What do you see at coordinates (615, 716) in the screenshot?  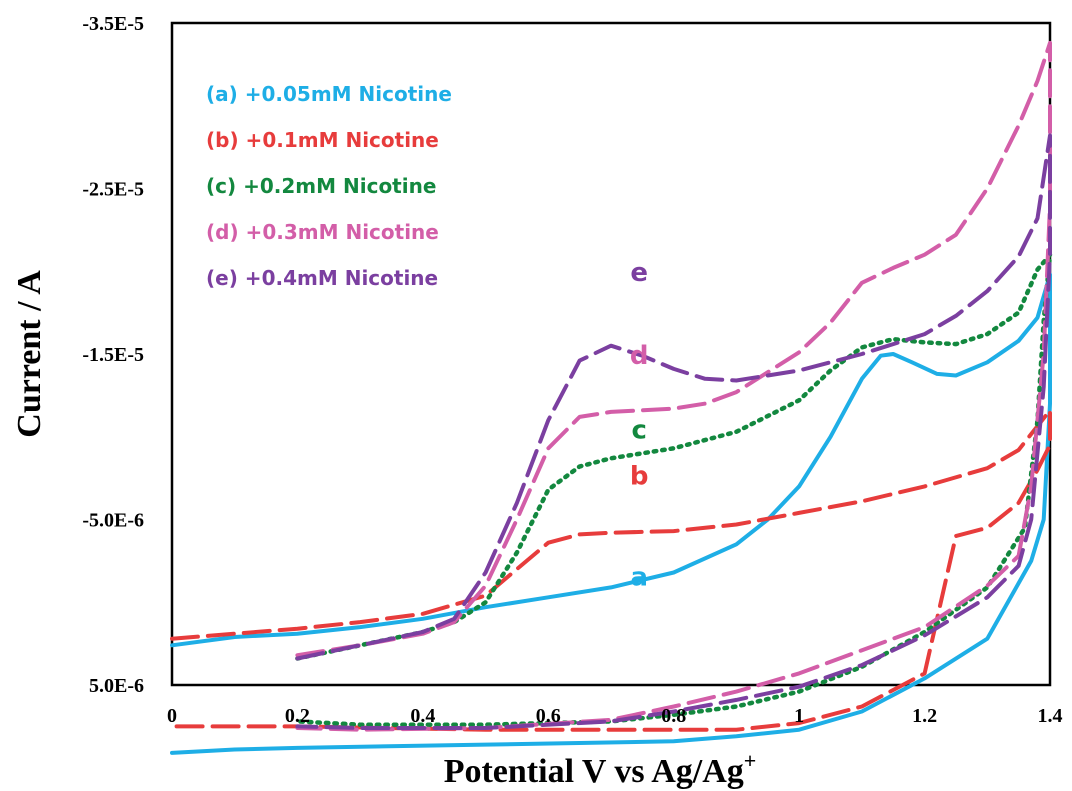 I see `x-tick-labels: 0 0.2 0.4 0.6 0.8 1 1.2 1.4` at bounding box center [615, 716].